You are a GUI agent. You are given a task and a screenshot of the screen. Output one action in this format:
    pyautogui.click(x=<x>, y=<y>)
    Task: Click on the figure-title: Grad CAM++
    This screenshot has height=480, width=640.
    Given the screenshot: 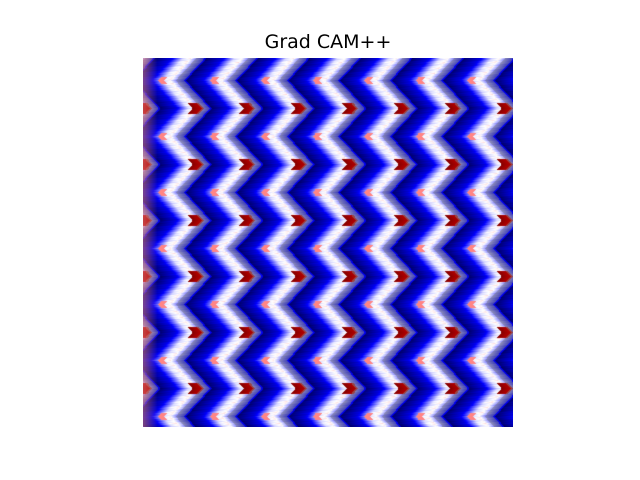 What is the action you would take?
    pyautogui.click(x=328, y=42)
    